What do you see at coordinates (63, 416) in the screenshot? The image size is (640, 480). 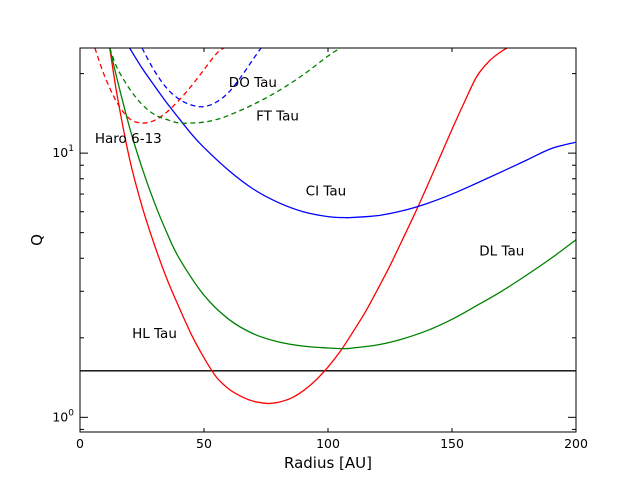 I see `y-tick-label: 10⁰` at bounding box center [63, 416].